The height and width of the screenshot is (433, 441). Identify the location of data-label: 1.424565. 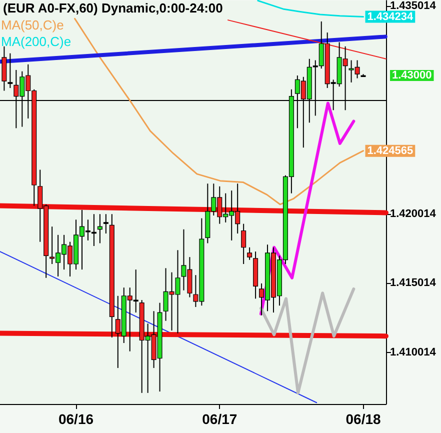
(390, 150).